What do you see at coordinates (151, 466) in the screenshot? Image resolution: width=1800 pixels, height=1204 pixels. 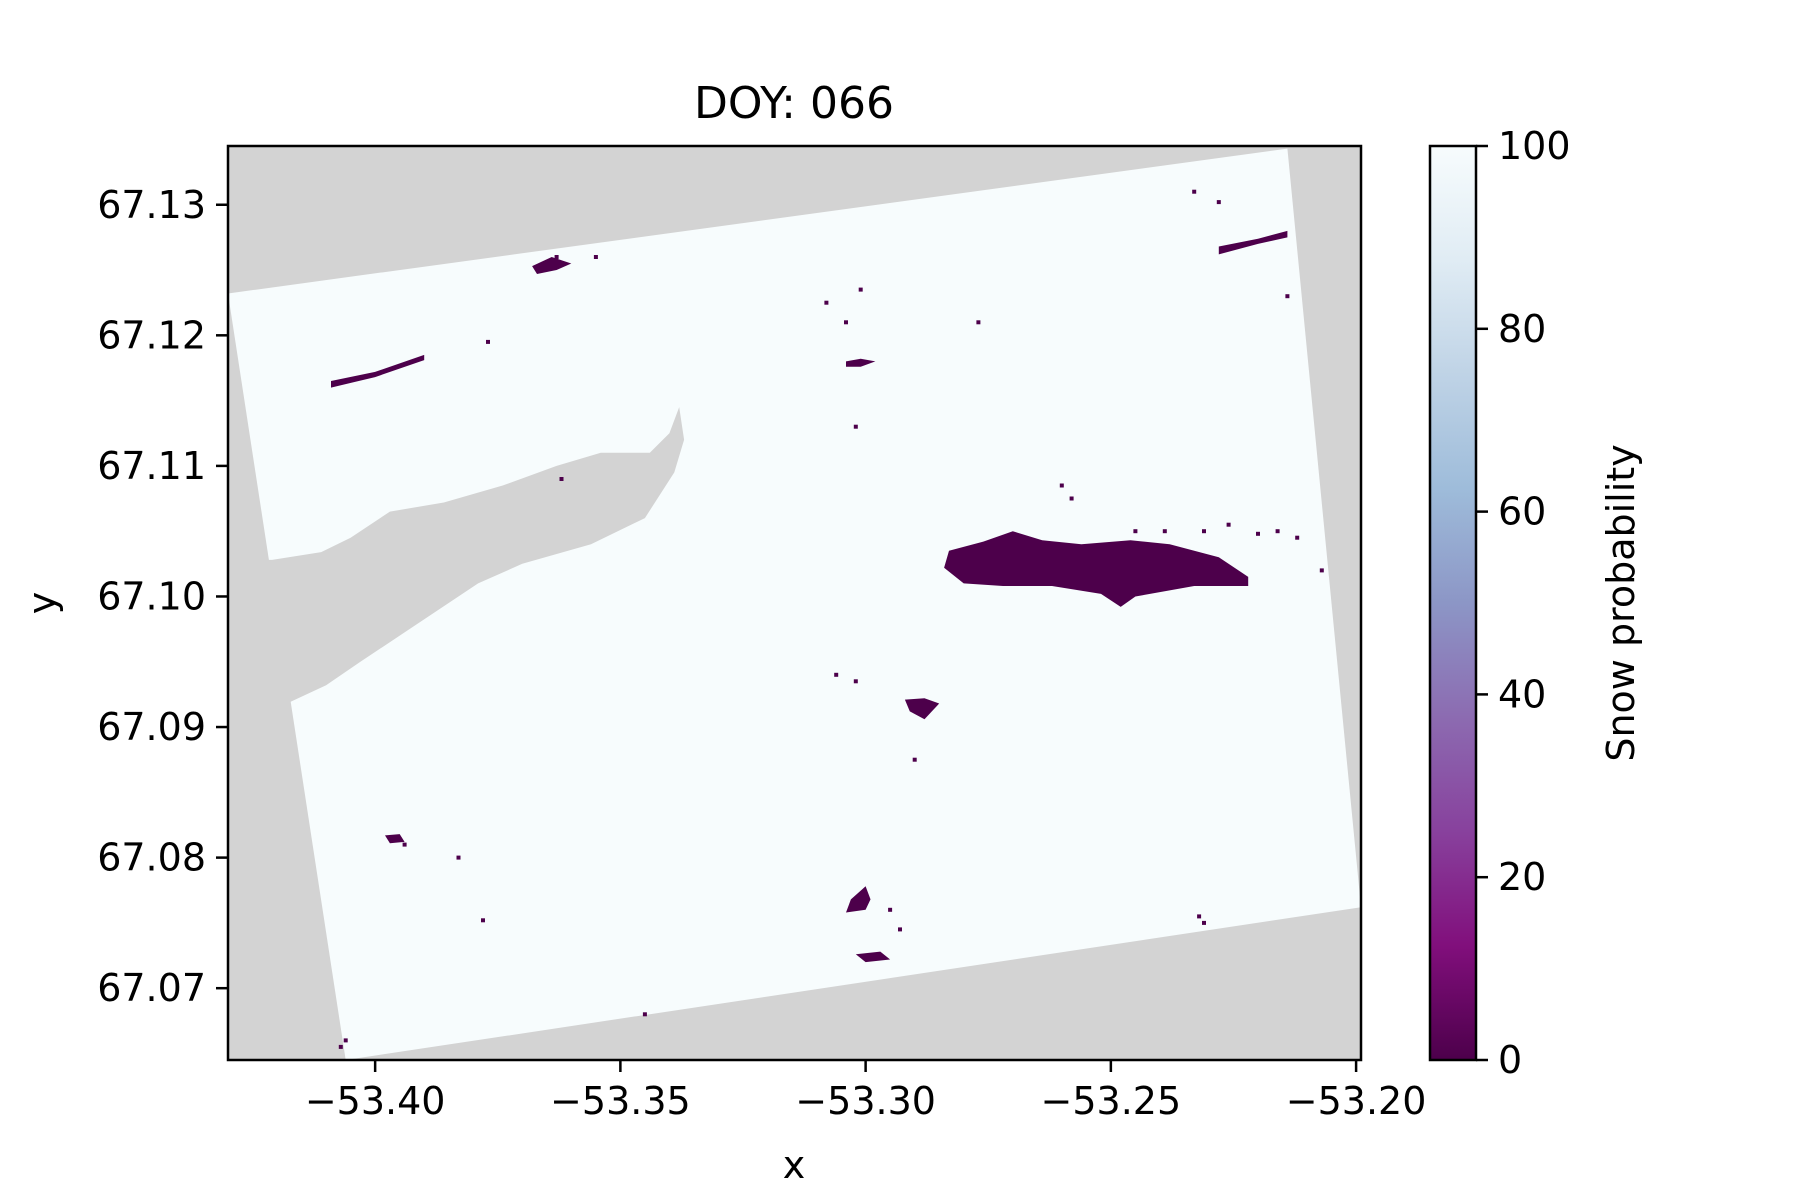 I see `y-tick-label: 67.11` at bounding box center [151, 466].